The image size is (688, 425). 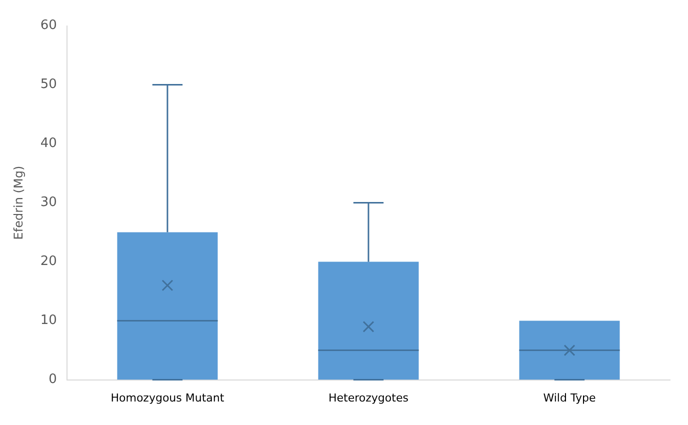 I want to click on y-axis-title: Efedrin (Mg), so click(x=18, y=203).